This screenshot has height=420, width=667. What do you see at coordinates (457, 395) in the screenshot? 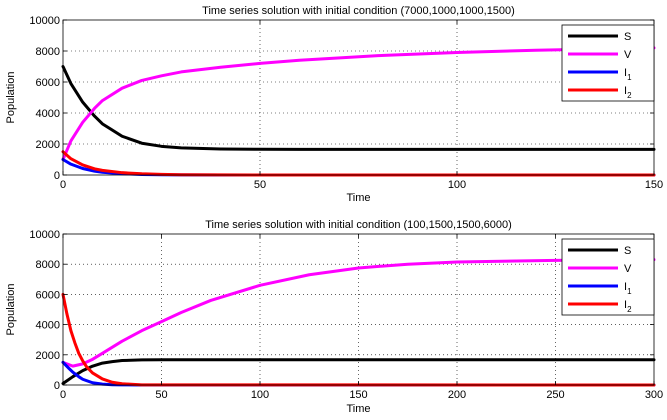
I see `x-tick-label: 200` at bounding box center [457, 395].